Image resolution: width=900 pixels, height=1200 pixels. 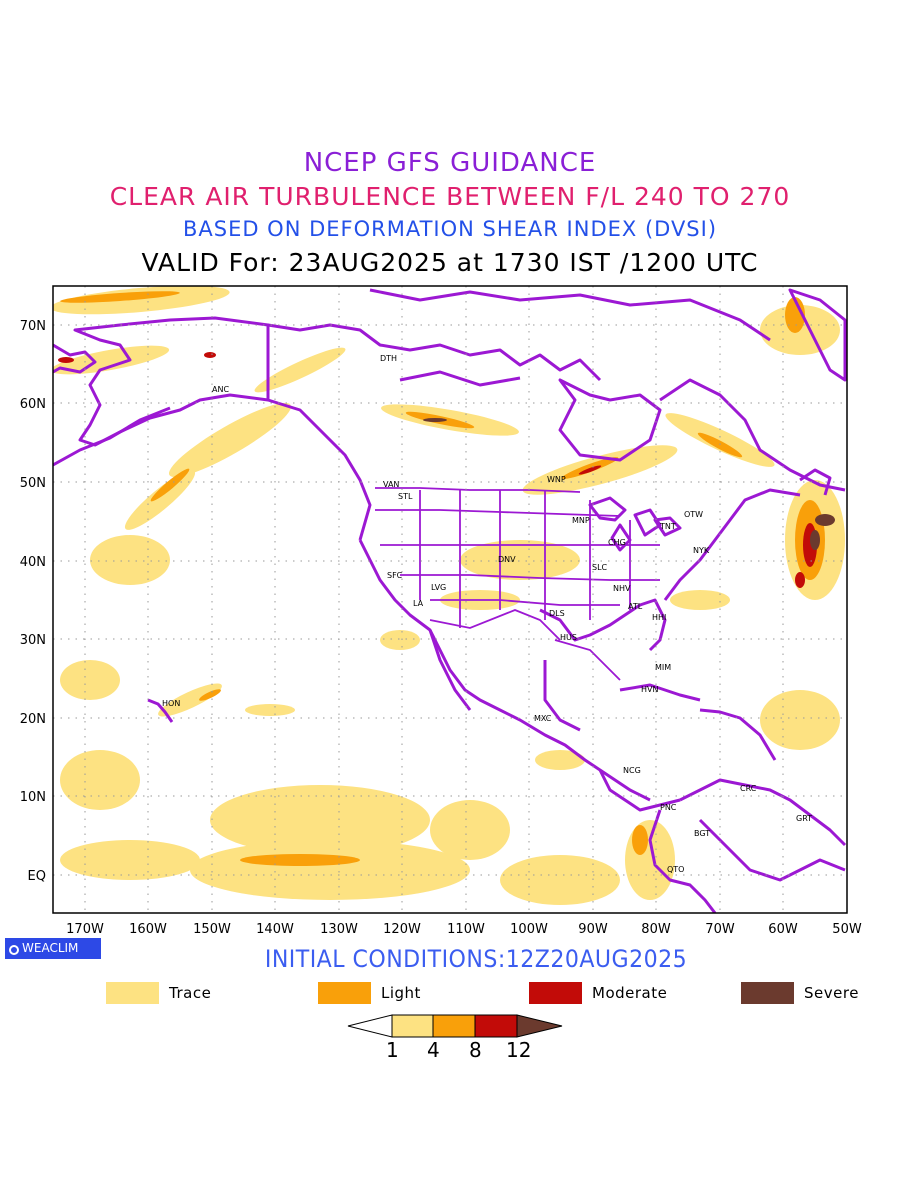 What do you see at coordinates (519, 1050) in the screenshot?
I see `colorbar-tick: 12` at bounding box center [519, 1050].